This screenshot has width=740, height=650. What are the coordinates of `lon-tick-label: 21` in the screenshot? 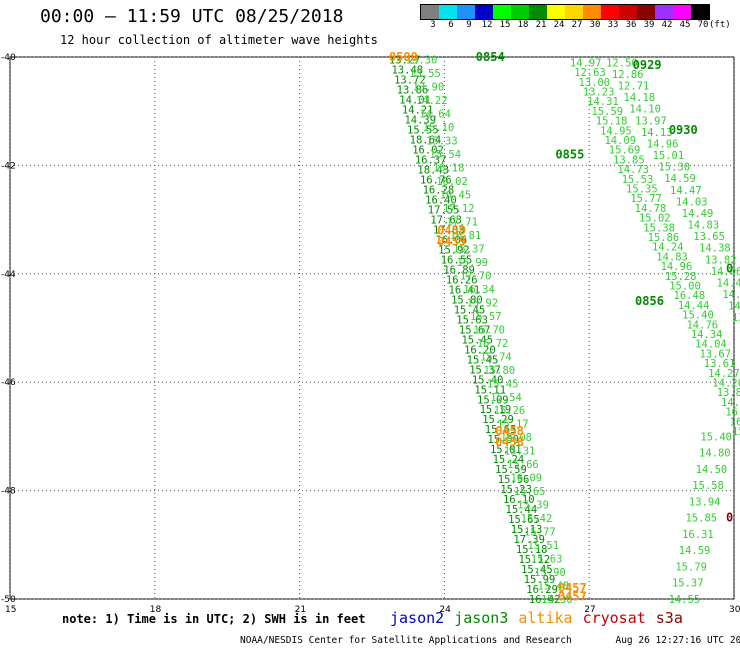 It's located at (300, 610).